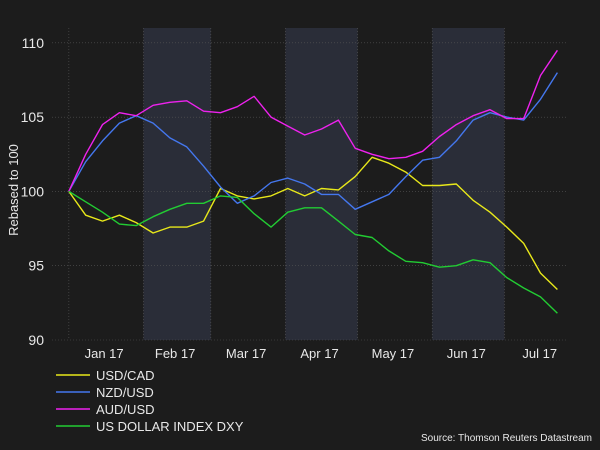  What do you see at coordinates (36, 340) in the screenshot?
I see `y-tick-label: 90` at bounding box center [36, 340].